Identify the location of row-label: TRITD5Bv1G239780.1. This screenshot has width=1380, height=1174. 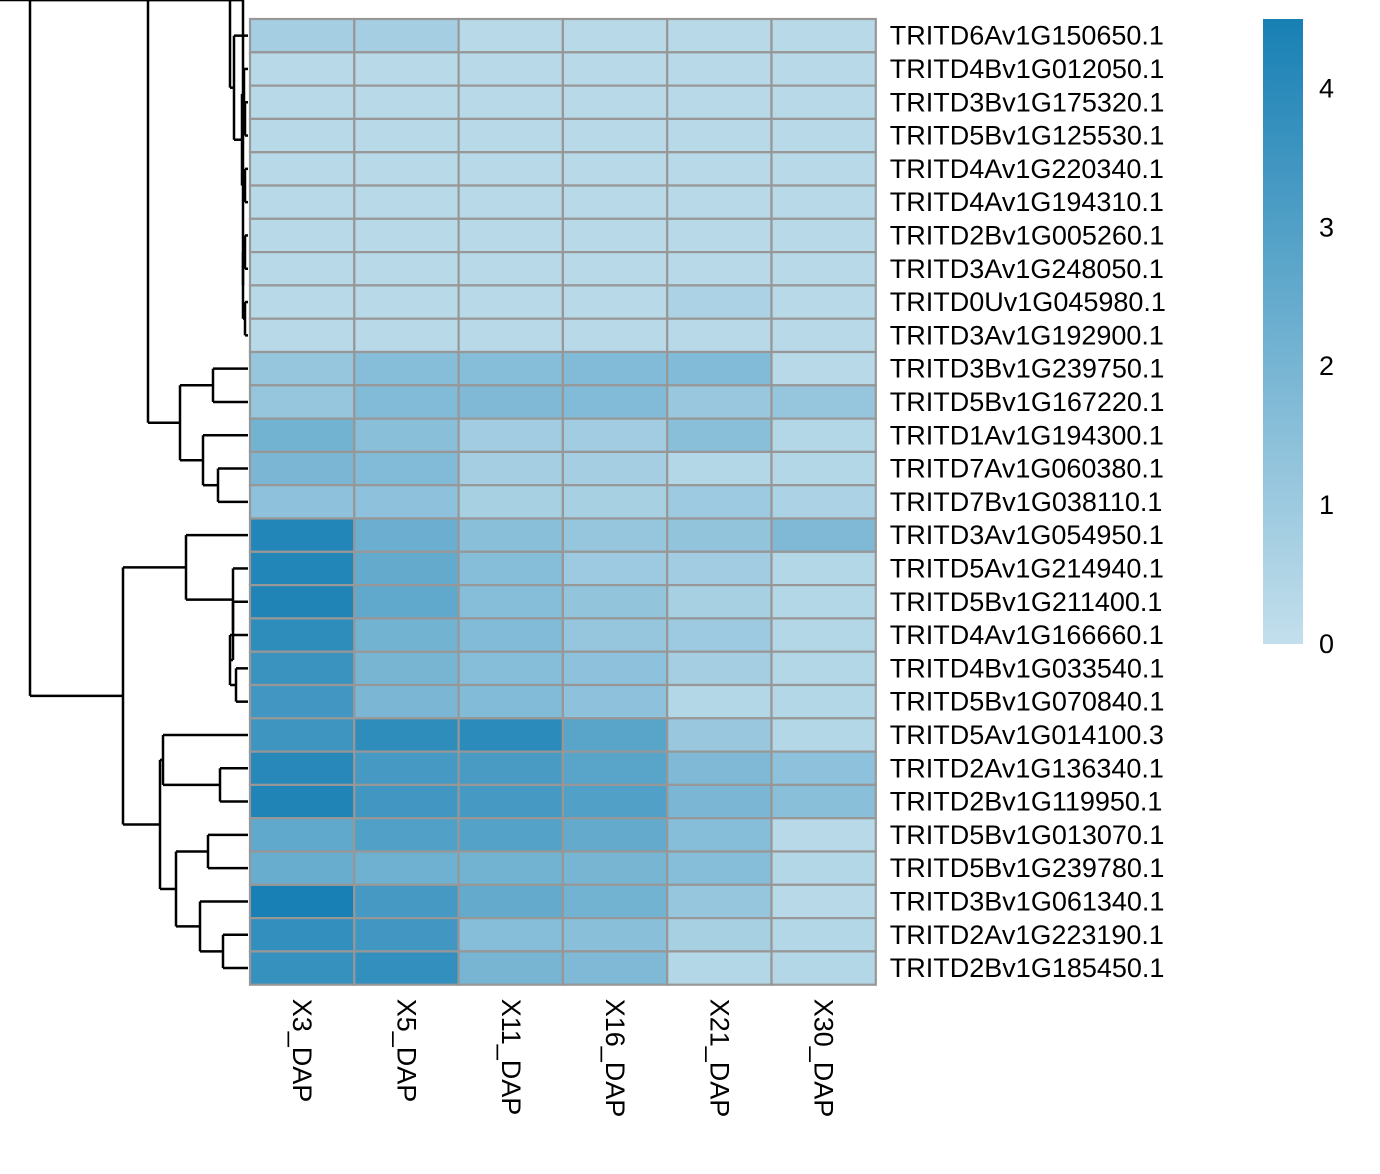
(1027, 868).